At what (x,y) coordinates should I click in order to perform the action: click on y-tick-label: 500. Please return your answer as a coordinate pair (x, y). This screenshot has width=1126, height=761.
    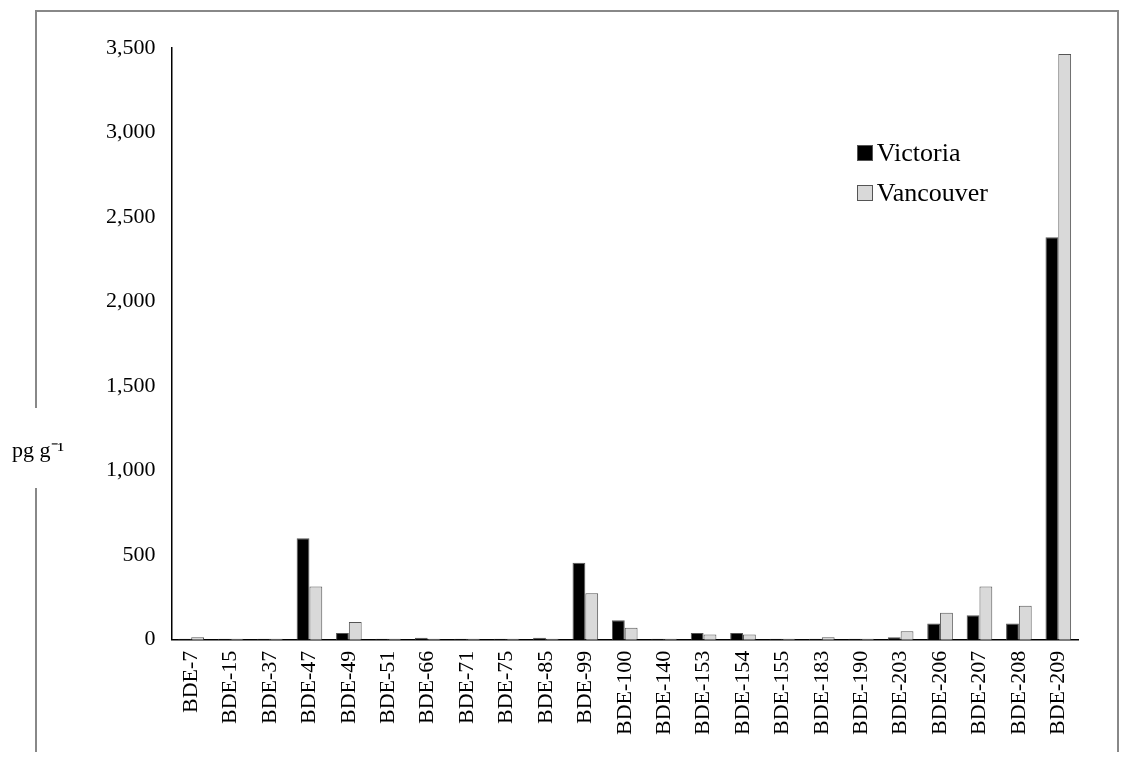
    Looking at the image, I should click on (139, 553).